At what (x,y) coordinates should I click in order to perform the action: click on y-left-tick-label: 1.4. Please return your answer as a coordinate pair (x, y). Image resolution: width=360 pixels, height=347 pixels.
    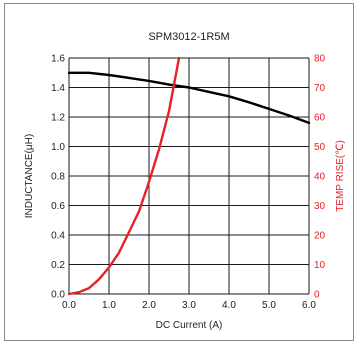
    Looking at the image, I should click on (58, 88).